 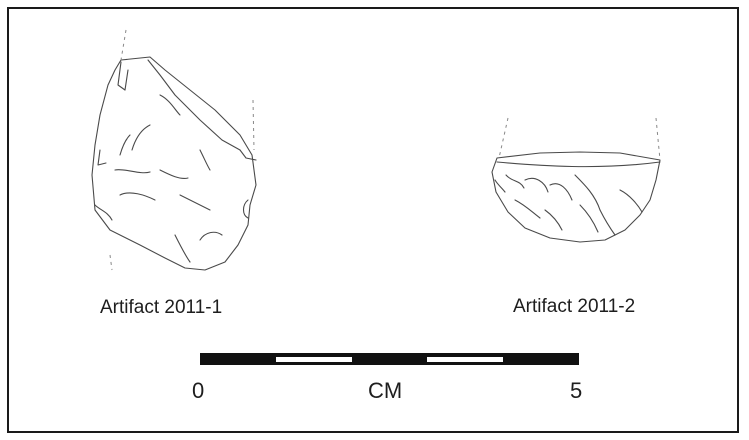 I want to click on artifact-2011-1-guides, so click(x=182, y=150).